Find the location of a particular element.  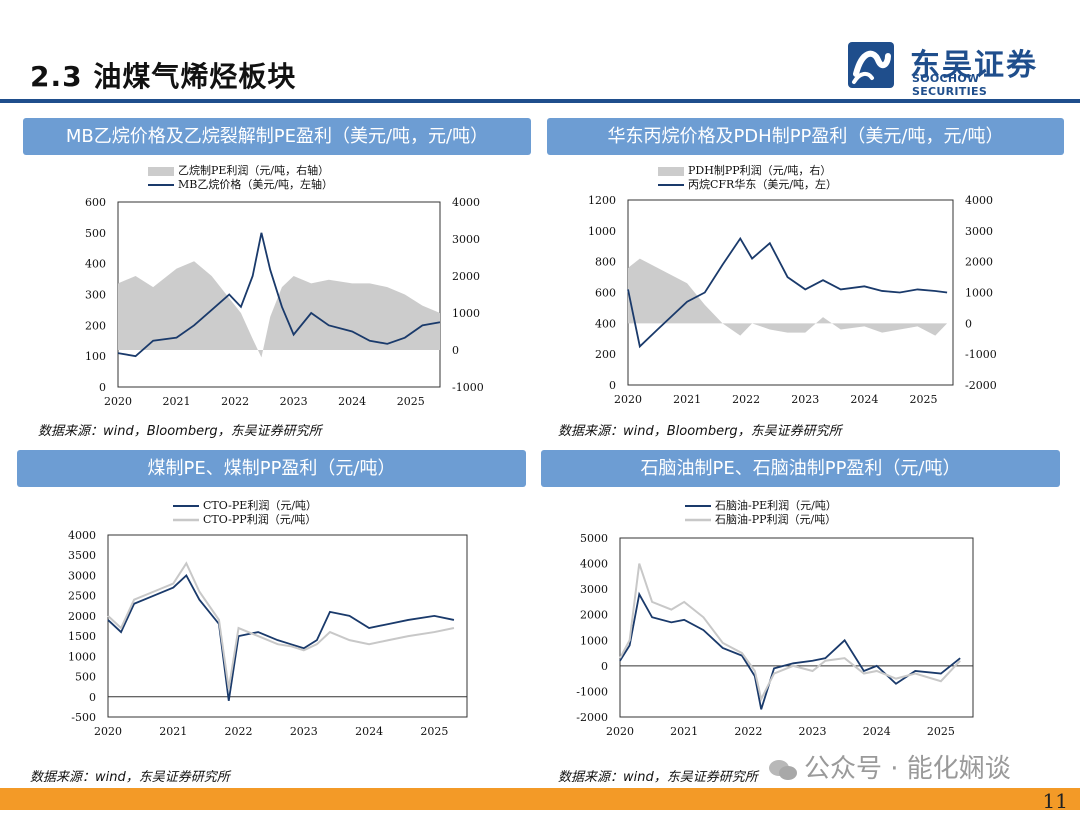

company-logo: 东吴证券 SOOCHOW SECURITIES is located at coordinates (953, 69).